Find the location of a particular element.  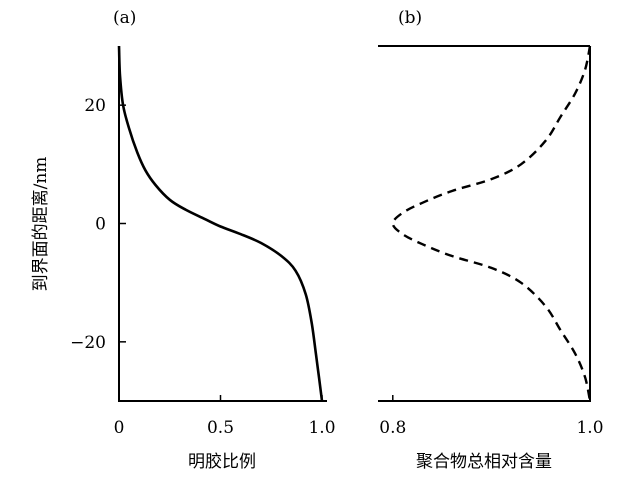

panel-b-x-tick-label: 1.0 is located at coordinates (589, 428).